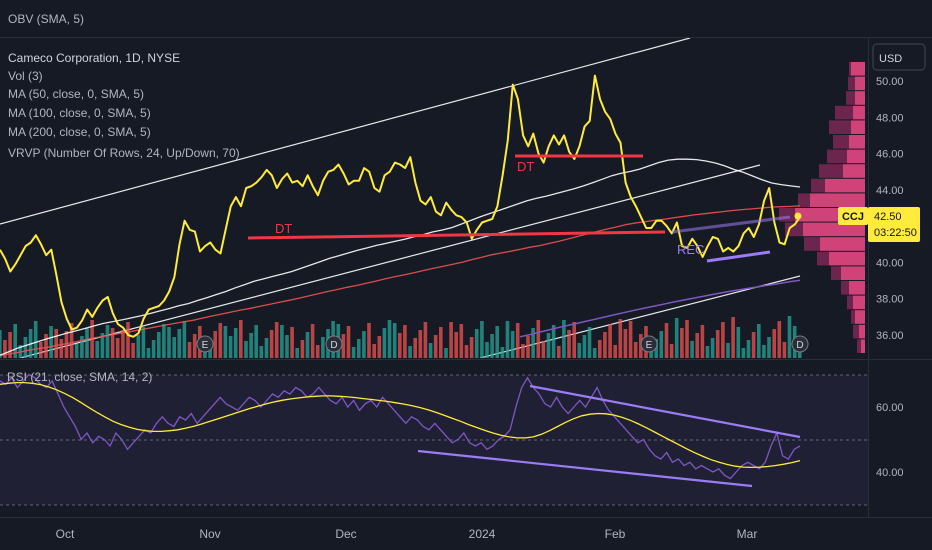  I want to click on rsi-lower-trendline, so click(585, 468).